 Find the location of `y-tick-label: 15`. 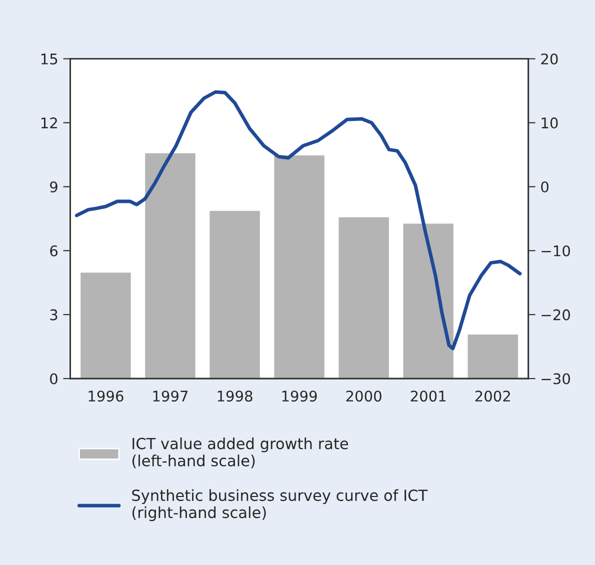

y-tick-label: 15 is located at coordinates (49, 59).